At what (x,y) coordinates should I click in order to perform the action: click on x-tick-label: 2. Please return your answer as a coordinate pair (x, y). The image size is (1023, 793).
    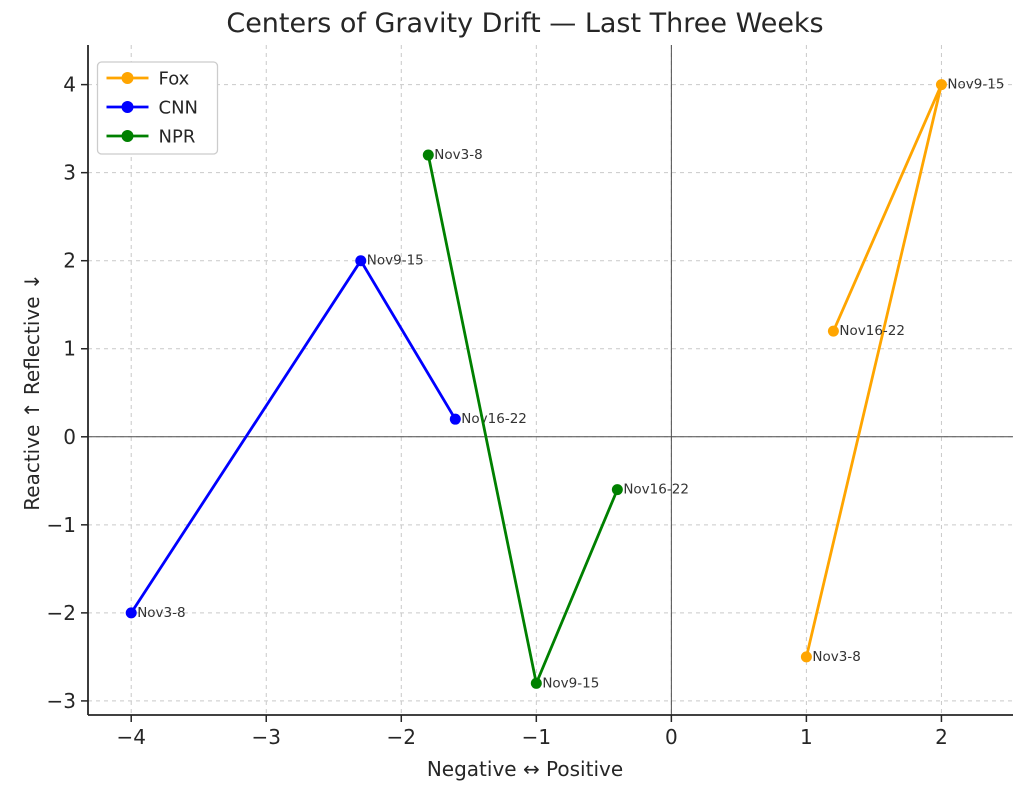
    Looking at the image, I should click on (941, 737).